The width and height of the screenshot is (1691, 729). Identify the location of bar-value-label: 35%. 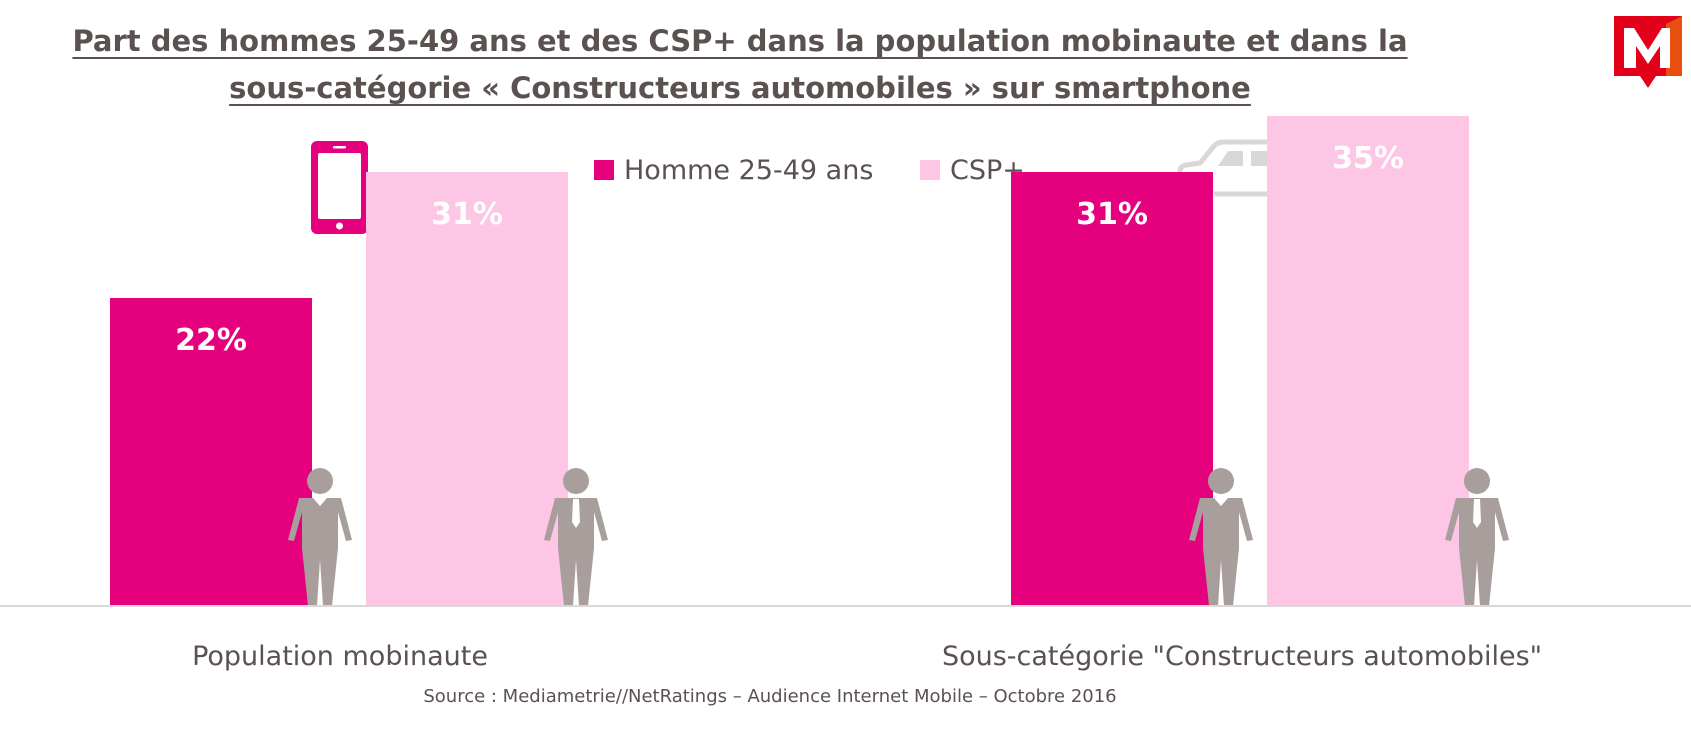
(1368, 158).